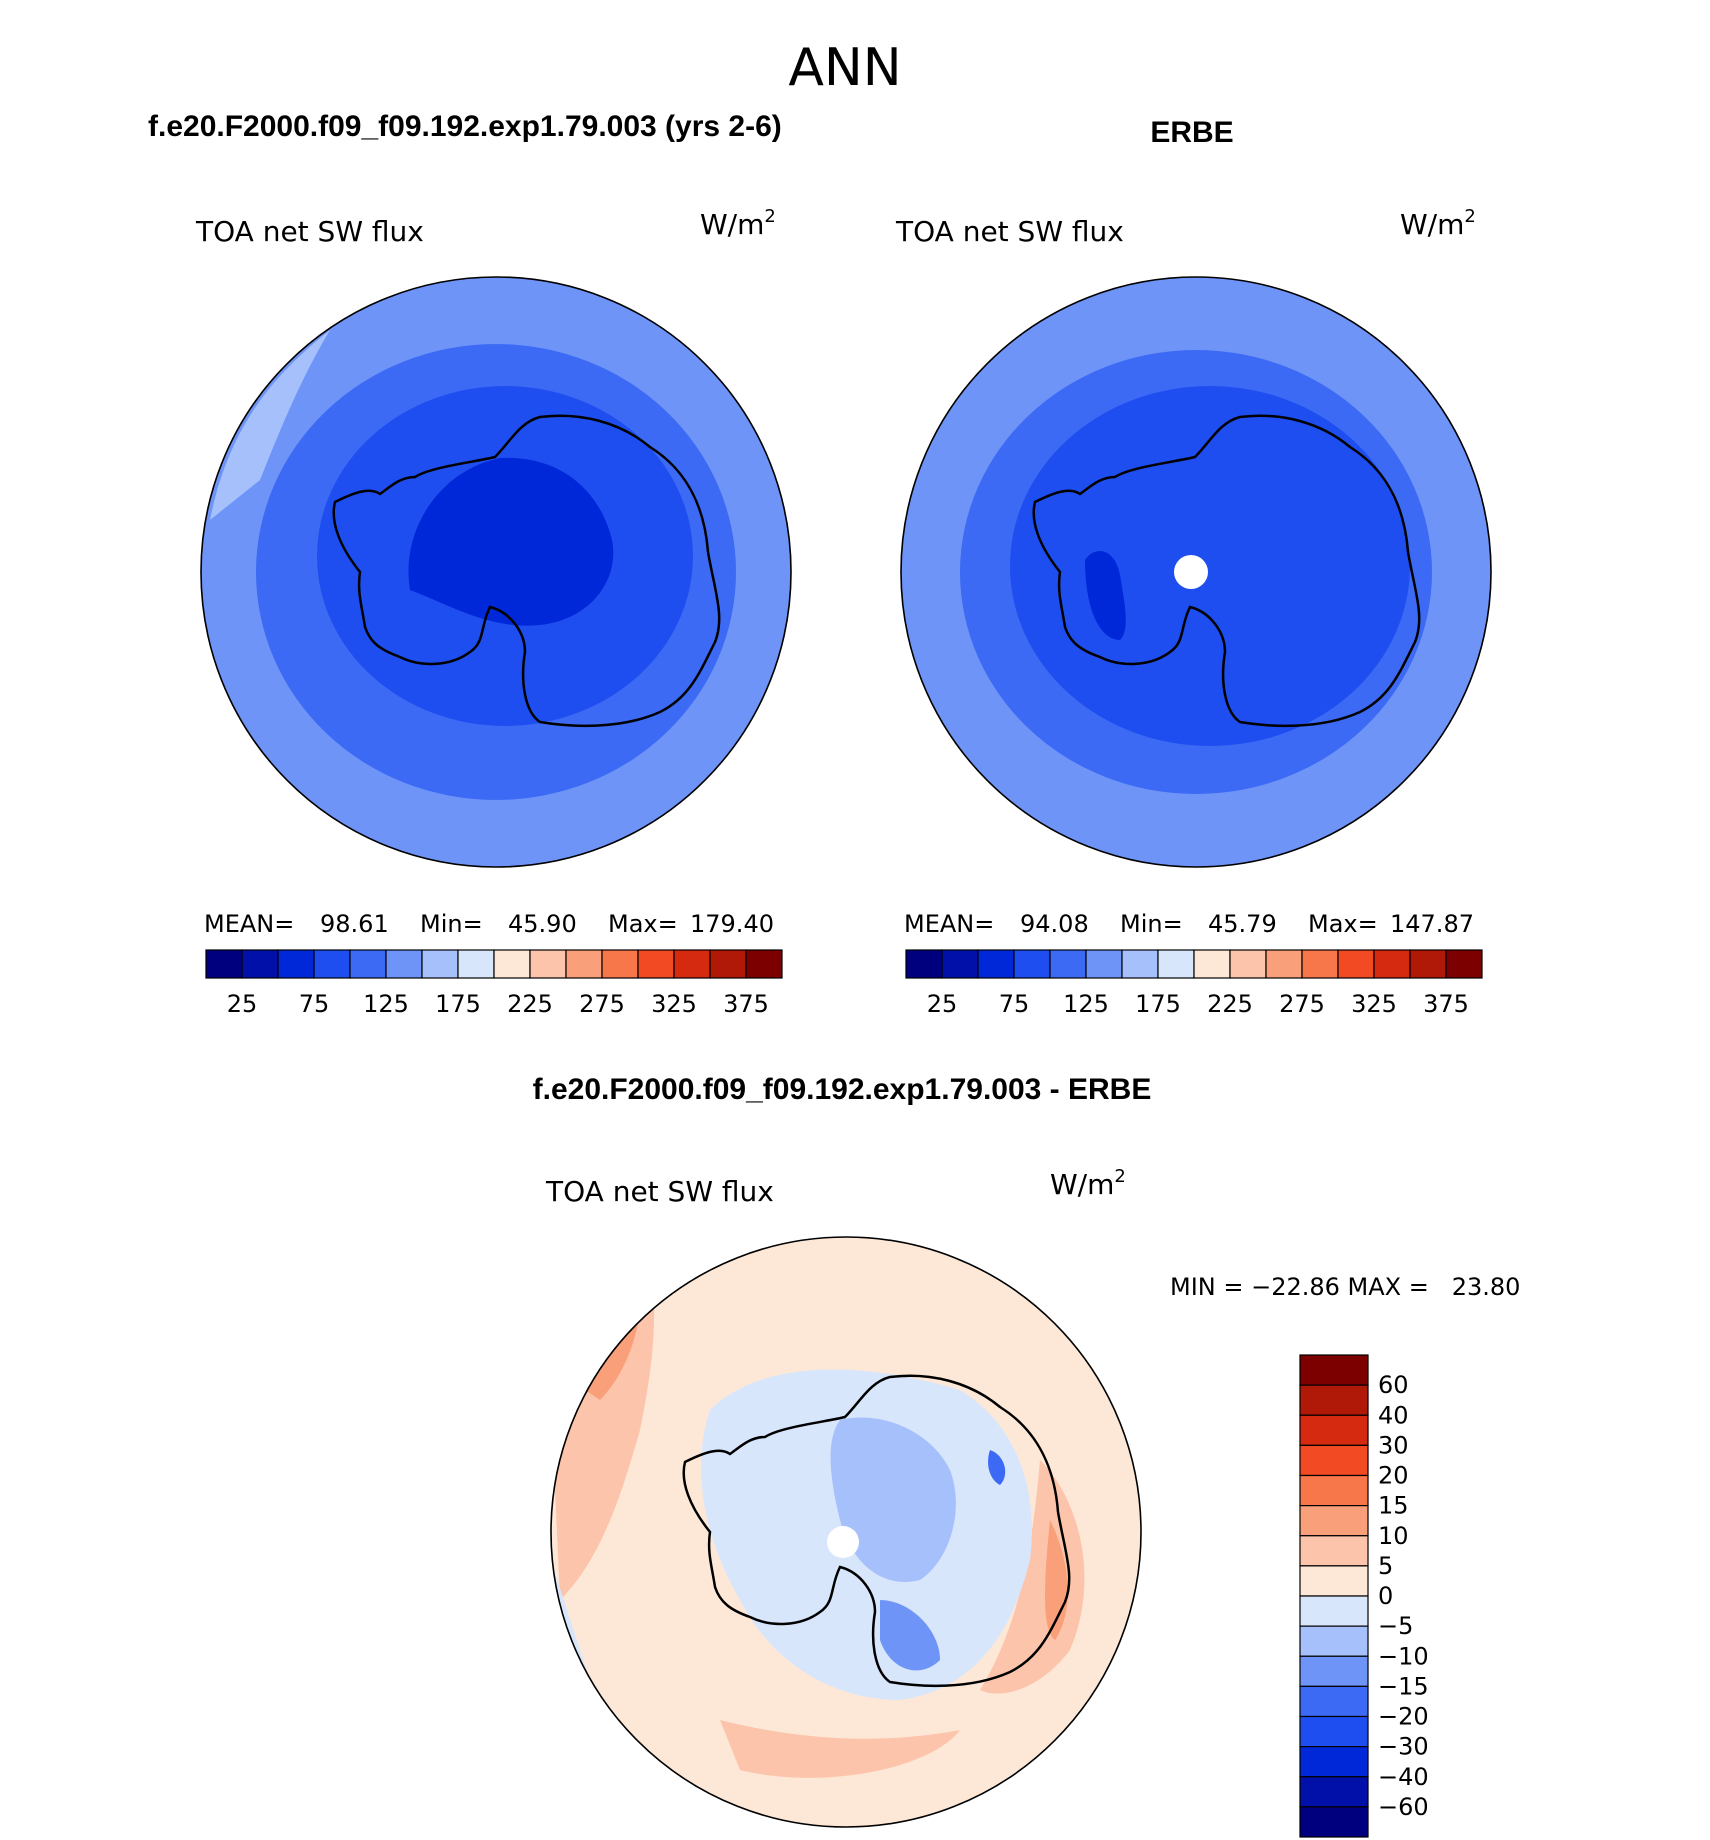 This screenshot has width=1710, height=1840. What do you see at coordinates (1393, 1385) in the screenshot?
I see `colorbar-tick-label: 60` at bounding box center [1393, 1385].